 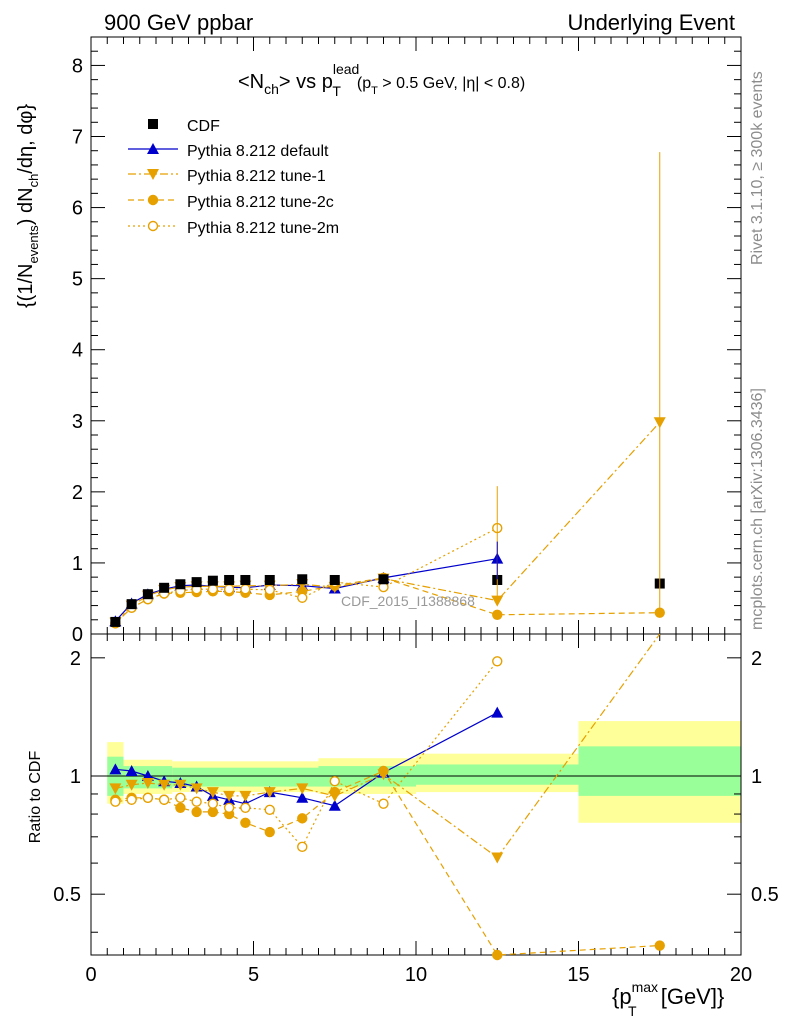 What do you see at coordinates (387, 863) in the screenshot?
I see `ratio-line-pythia-8-212-tune-2c` at bounding box center [387, 863].